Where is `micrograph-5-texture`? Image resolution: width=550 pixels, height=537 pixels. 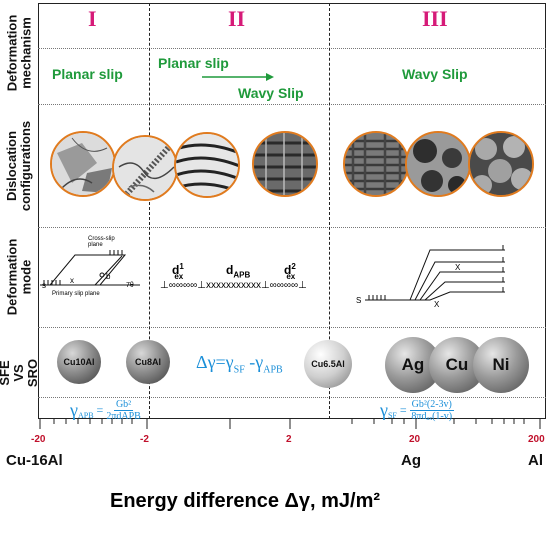
micrograph-5-texture is located at coordinates (376, 164).